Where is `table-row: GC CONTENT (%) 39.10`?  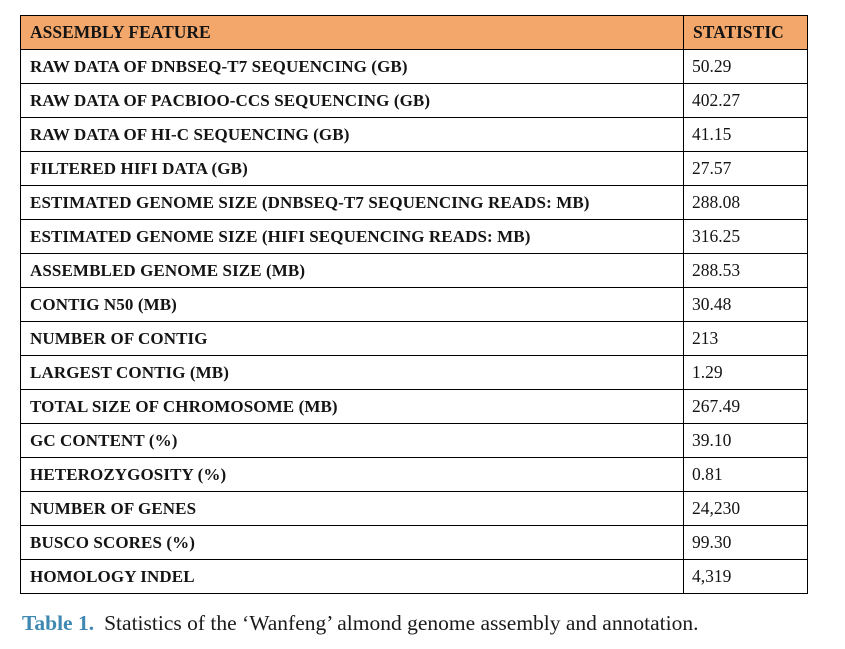 table-row: GC CONTENT (%) 39.10 is located at coordinates (414, 440).